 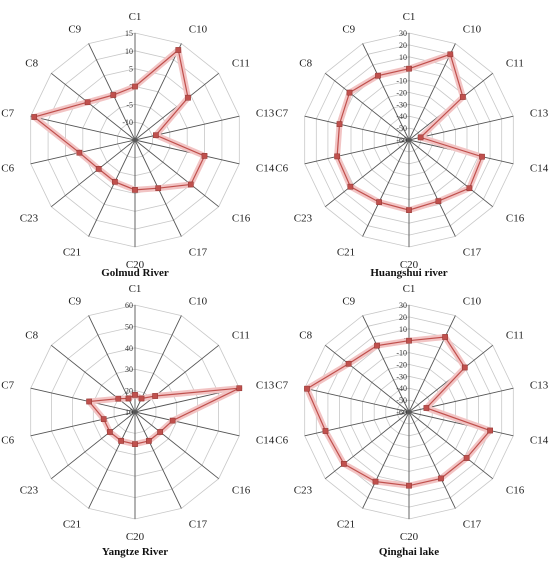 What do you see at coordinates (135, 273) in the screenshot?
I see `panel-title: Golmud River` at bounding box center [135, 273].